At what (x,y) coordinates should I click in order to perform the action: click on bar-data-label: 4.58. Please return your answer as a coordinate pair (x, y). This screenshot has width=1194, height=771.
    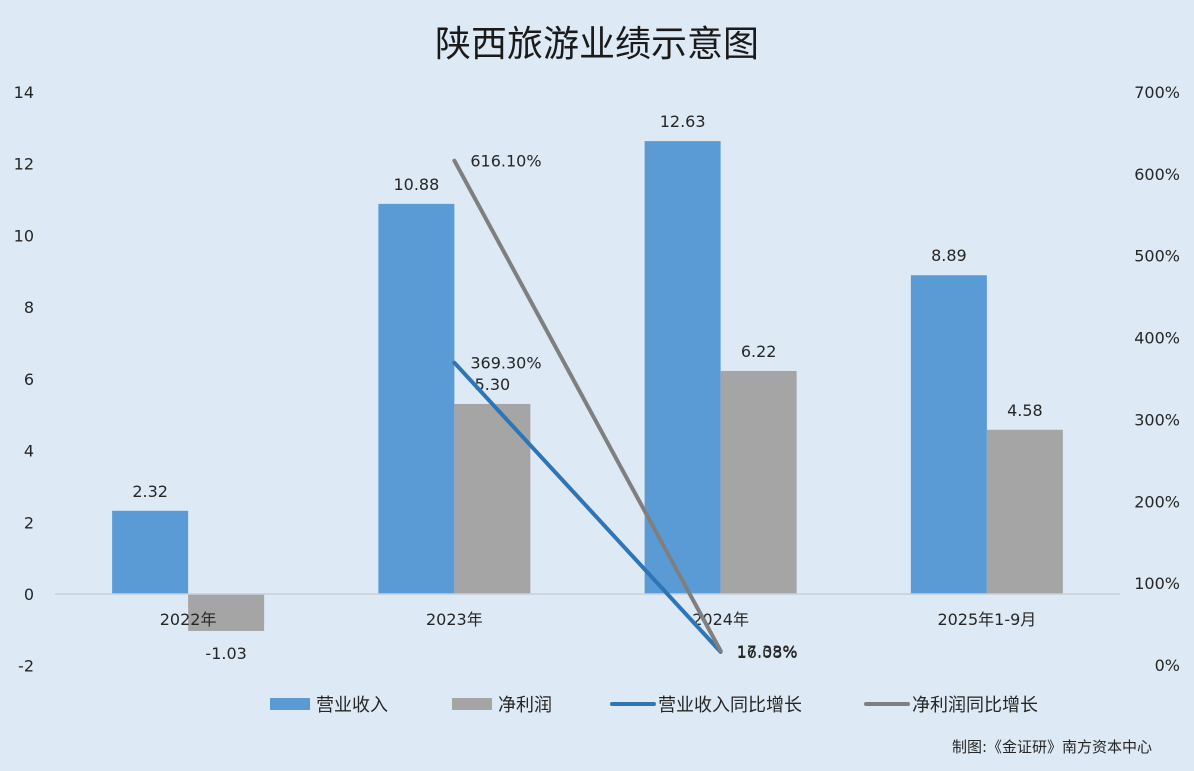
    Looking at the image, I should click on (1025, 410).